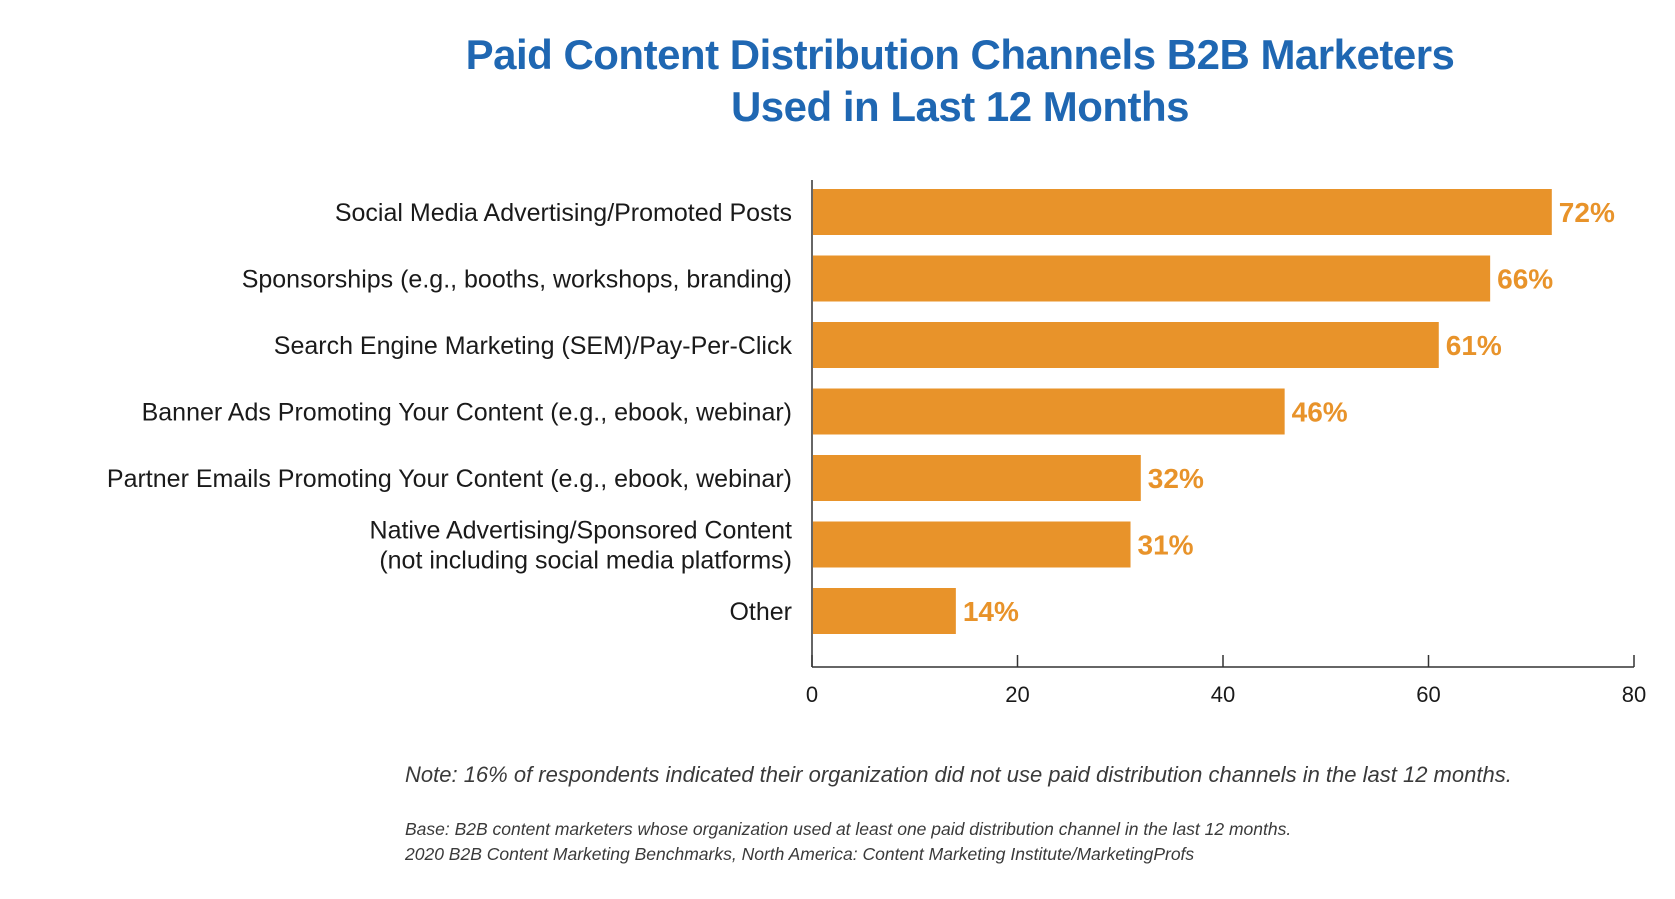  I want to click on category-label-6: Other, so click(760, 612).